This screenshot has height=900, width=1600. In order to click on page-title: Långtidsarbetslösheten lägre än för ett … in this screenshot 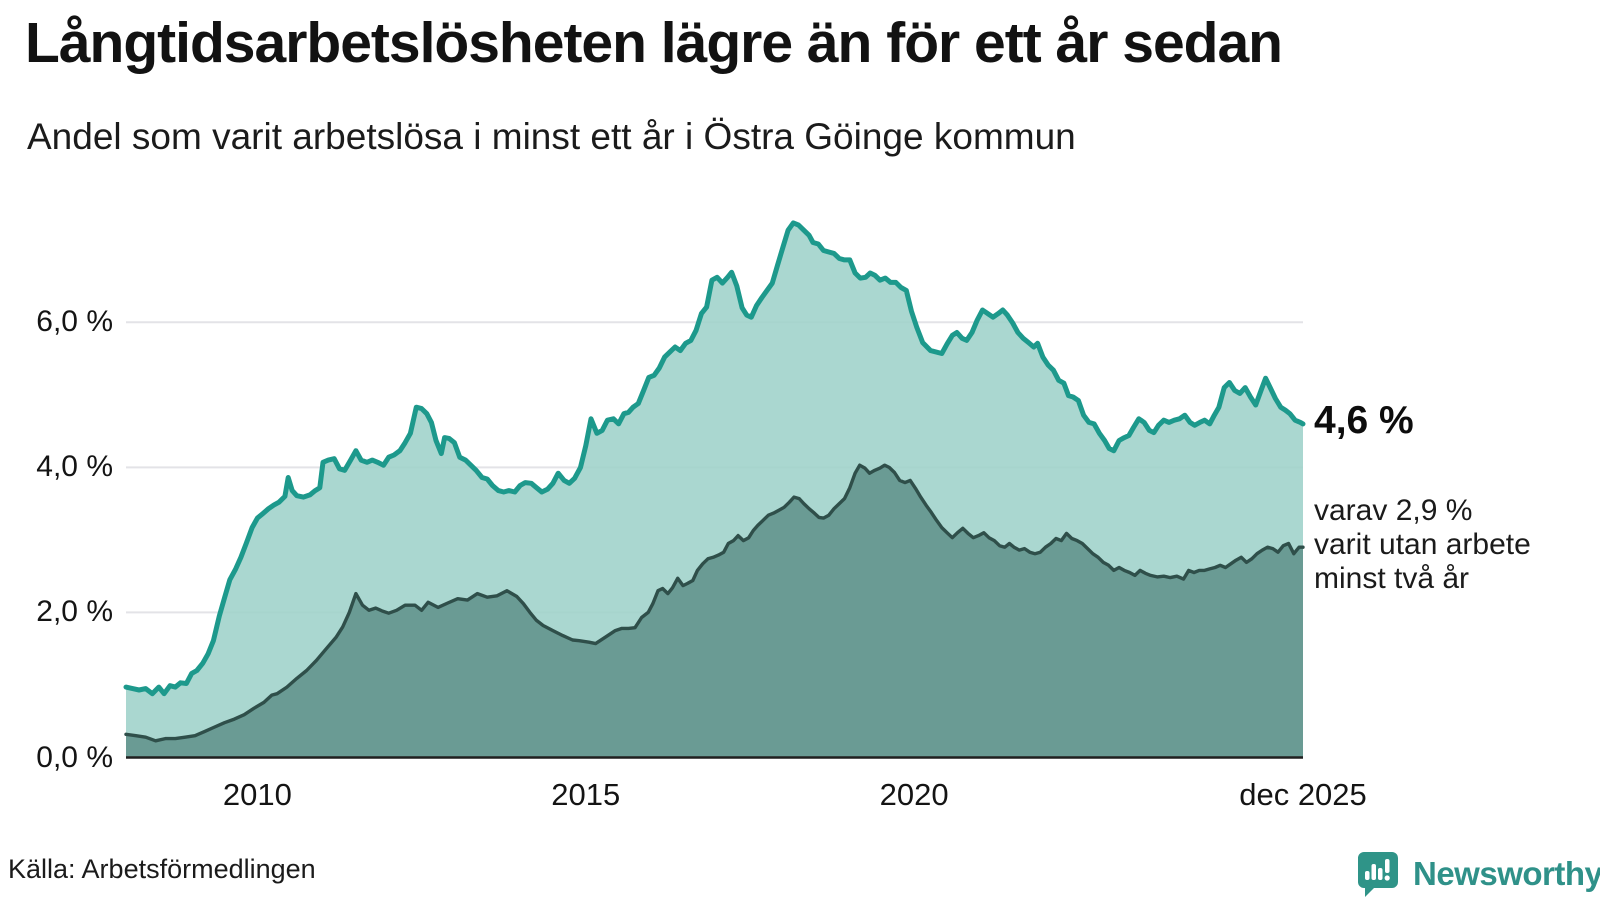, I will do `click(654, 43)`.